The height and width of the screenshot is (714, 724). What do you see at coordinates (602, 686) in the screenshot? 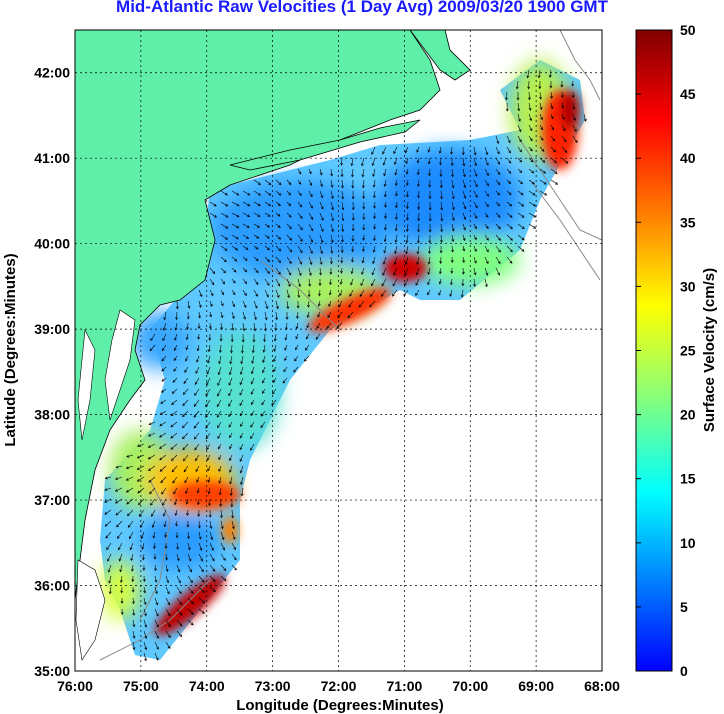
I see `x-tick-label: 68:00` at bounding box center [602, 686].